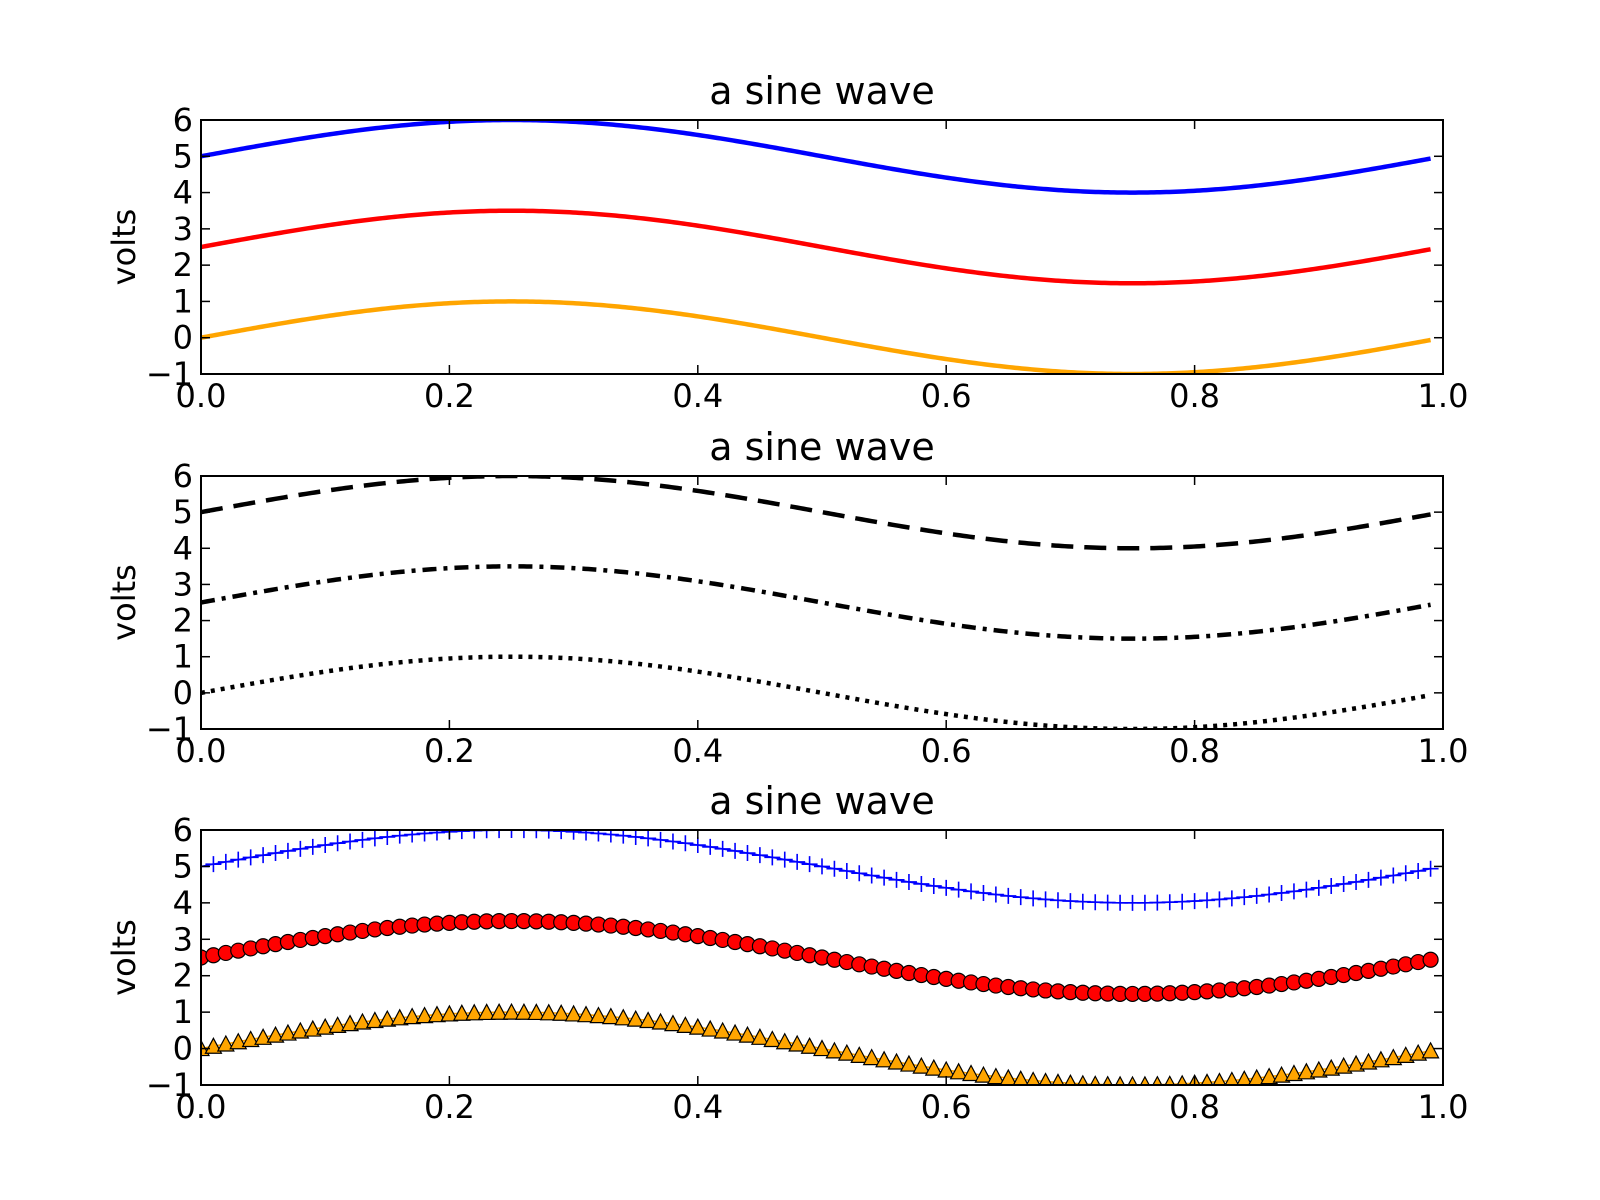  What do you see at coordinates (822, 801) in the screenshot?
I see `chart-title: a sine wave` at bounding box center [822, 801].